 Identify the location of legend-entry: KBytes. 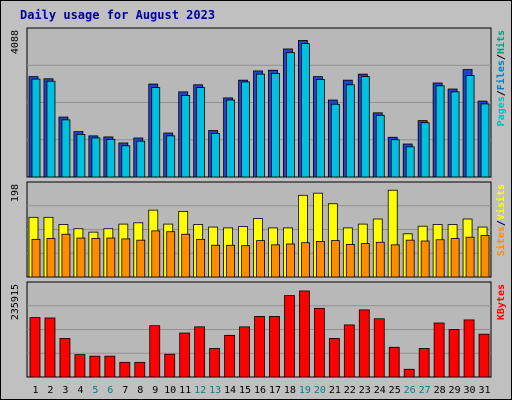
(501, 302).